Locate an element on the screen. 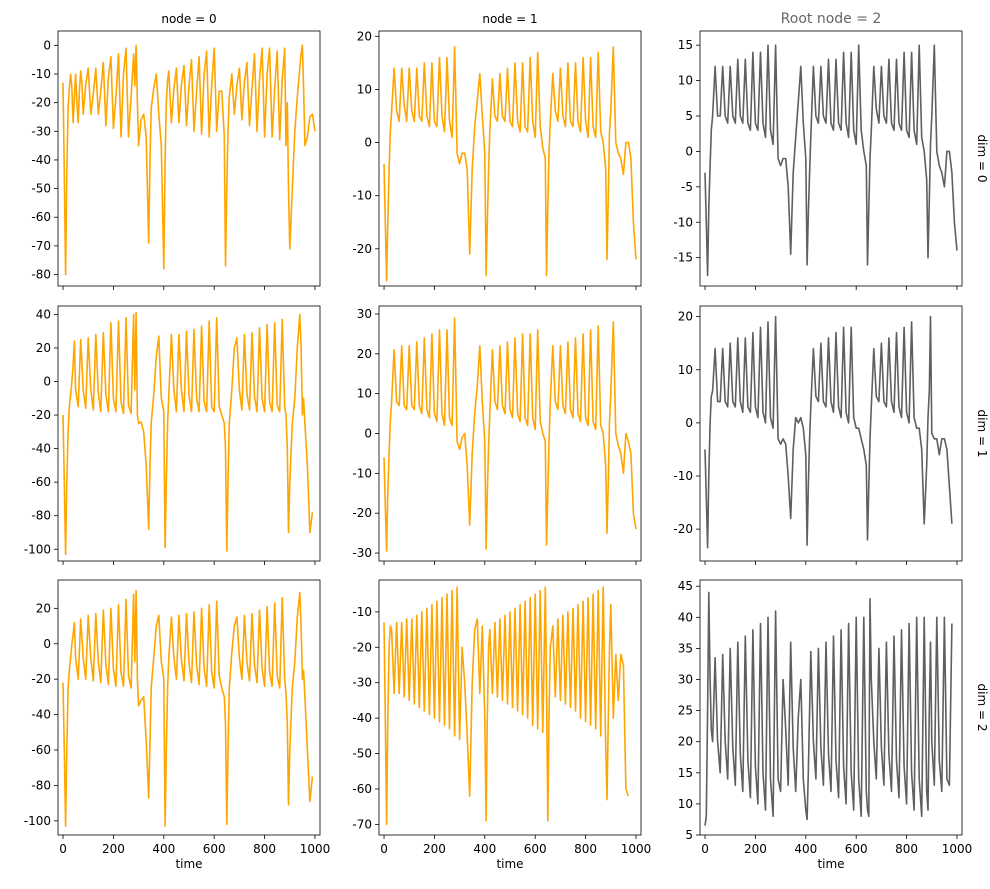 The height and width of the screenshot is (889, 990). column-title: node = 1 is located at coordinates (509, 19).